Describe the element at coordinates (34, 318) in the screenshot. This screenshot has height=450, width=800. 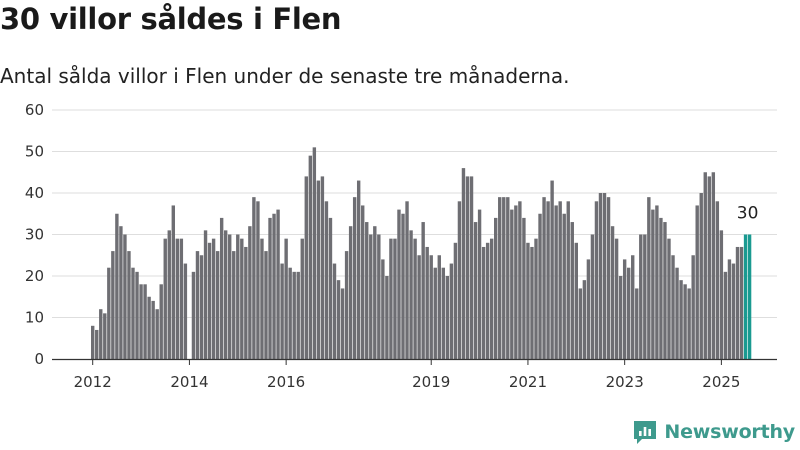
I see `y-tick-label: 10` at that location.